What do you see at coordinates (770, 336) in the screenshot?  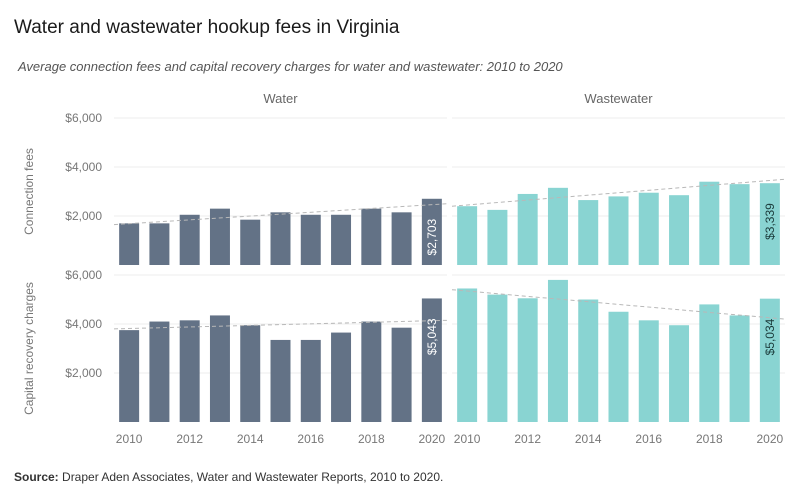 I see `bar-value-label: $5,034` at bounding box center [770, 336].